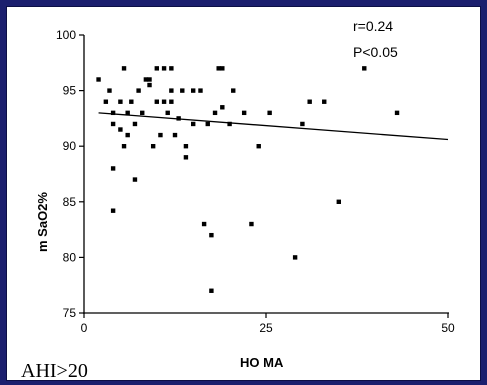 This screenshot has width=487, height=385. I want to click on y-tick-label: 85, so click(70, 202).